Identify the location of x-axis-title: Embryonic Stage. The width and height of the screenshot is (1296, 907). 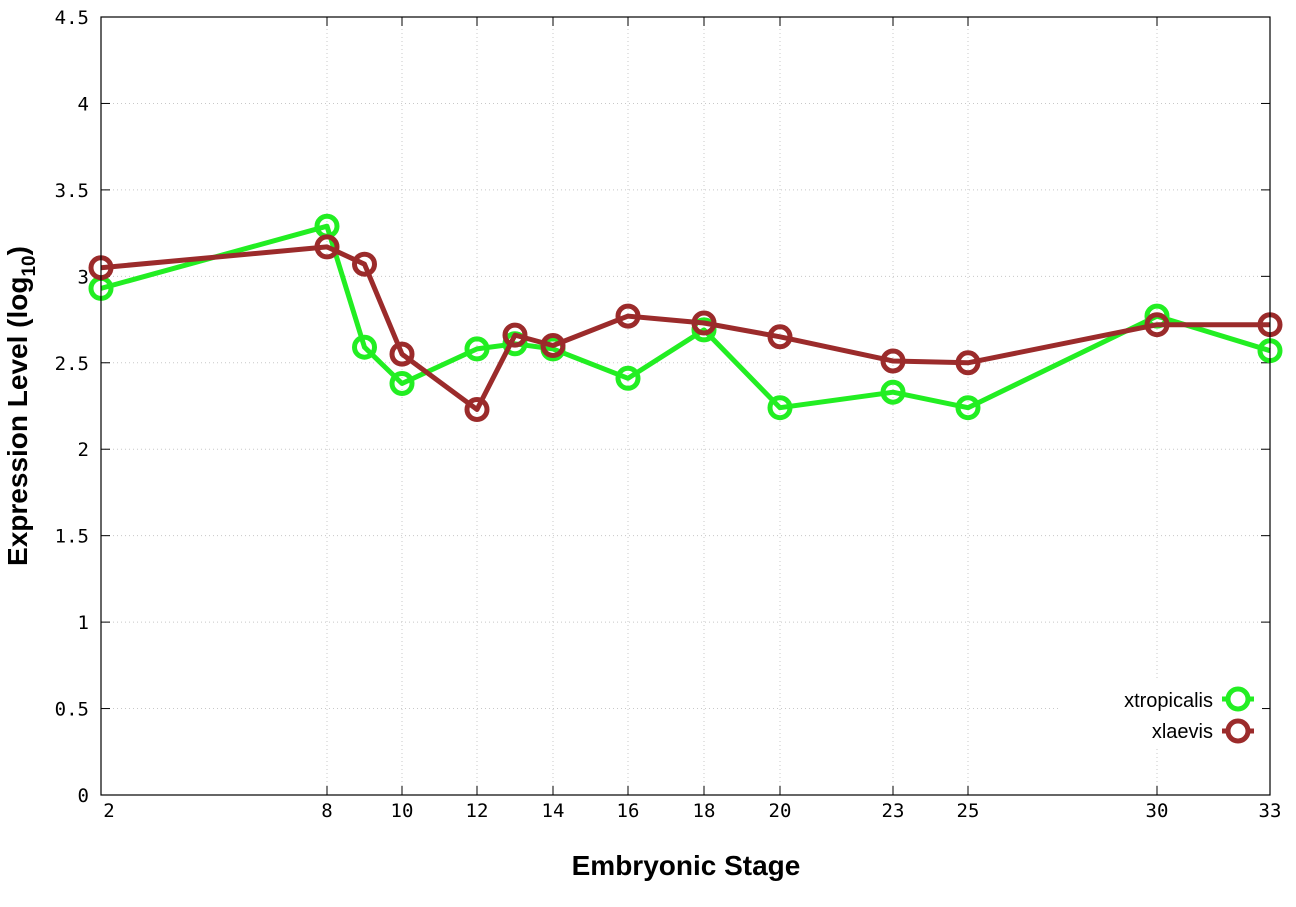
(686, 865).